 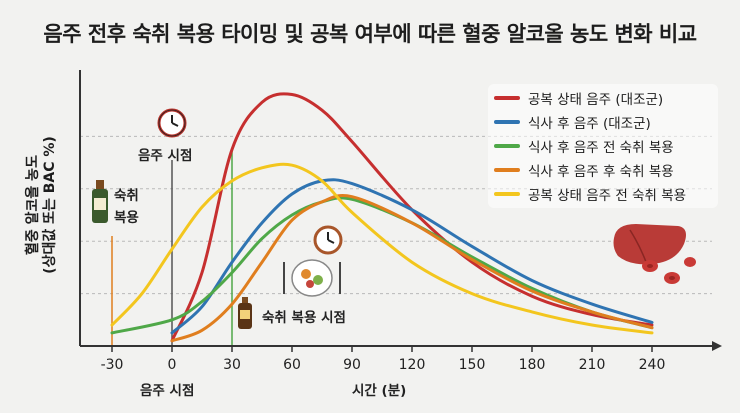 I want to click on x-tick-label: 60, so click(x=292, y=365).